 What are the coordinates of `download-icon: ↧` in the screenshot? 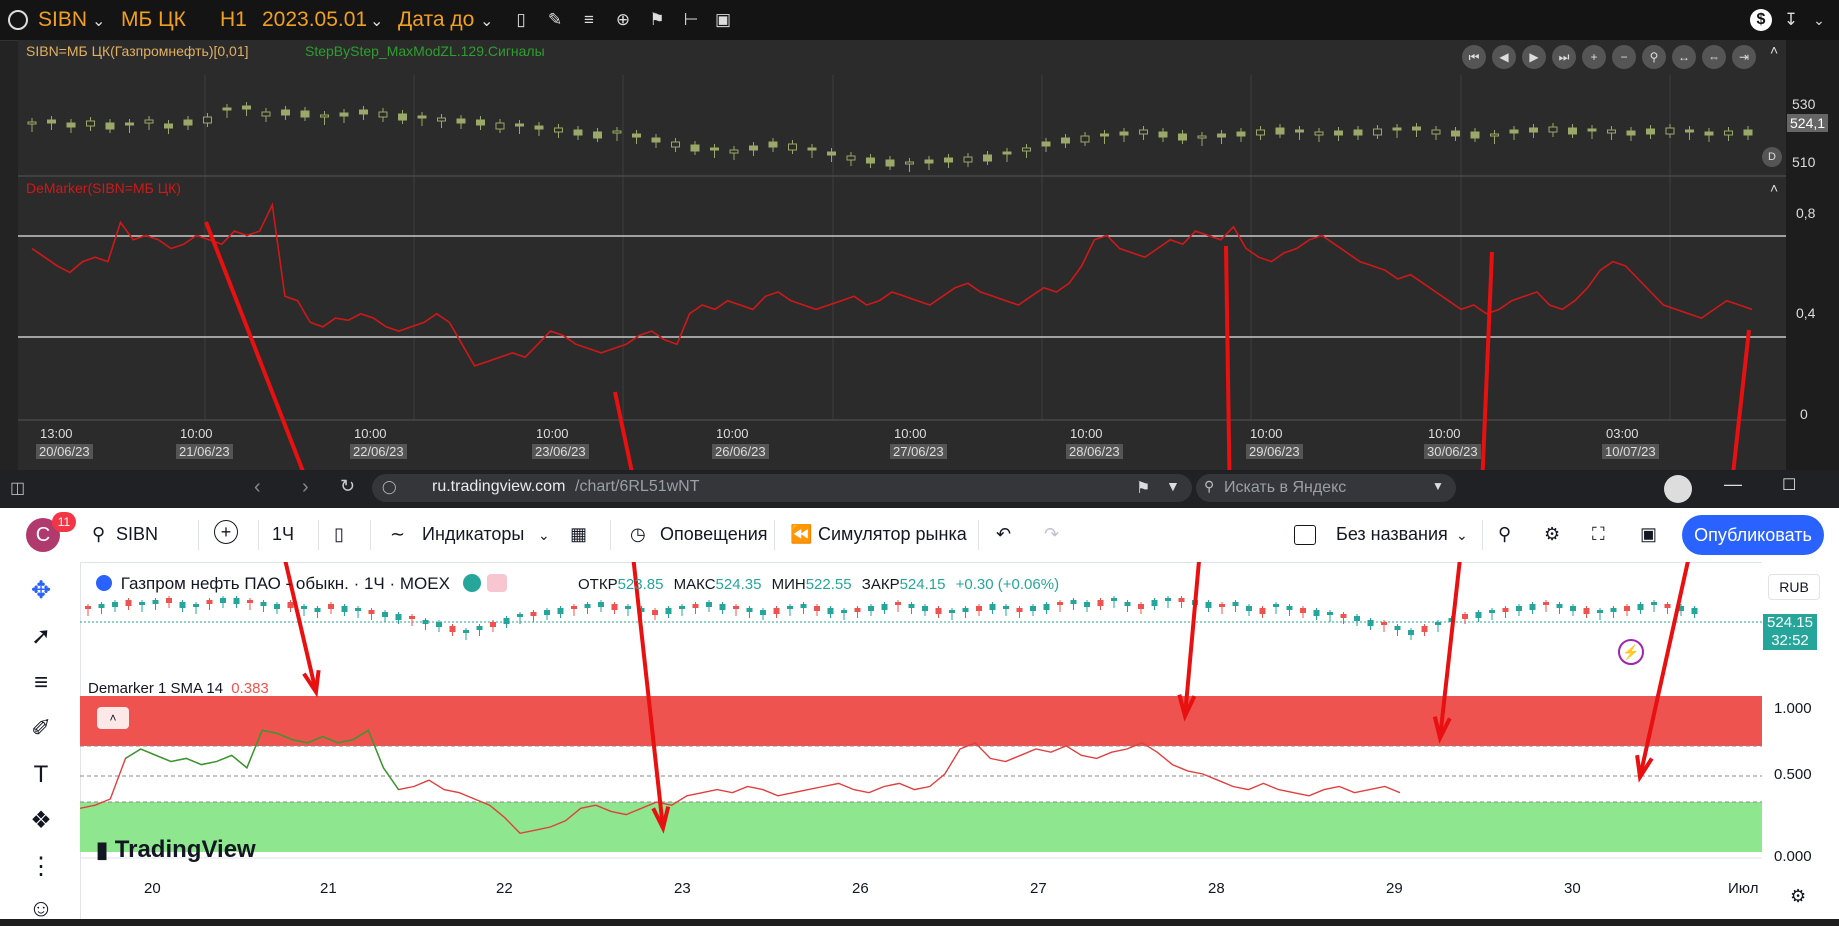 It's located at (1791, 19).